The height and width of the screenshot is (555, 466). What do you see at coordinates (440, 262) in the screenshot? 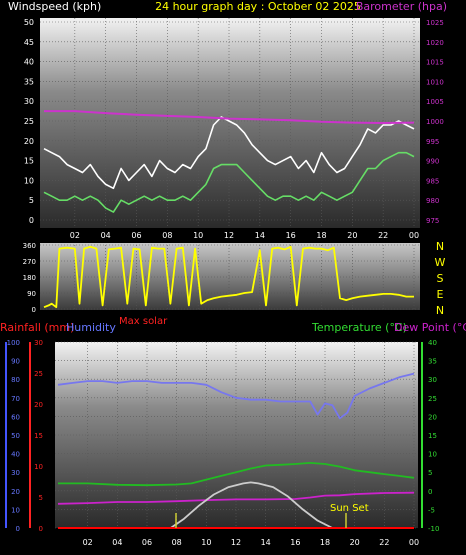
I see `compass-label: W` at bounding box center [440, 262].